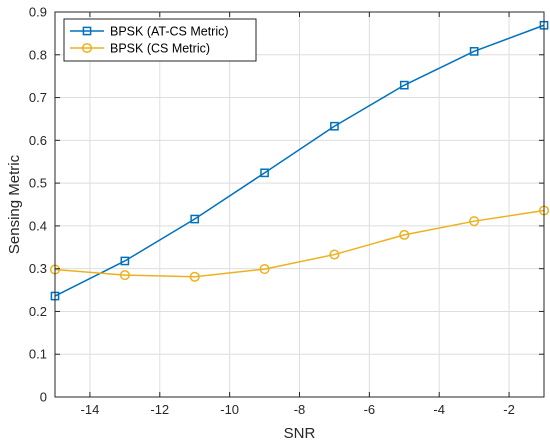 This screenshot has height=445, width=550. Describe the element at coordinates (38, 268) in the screenshot. I see `y-tick-label: 0.3` at that location.